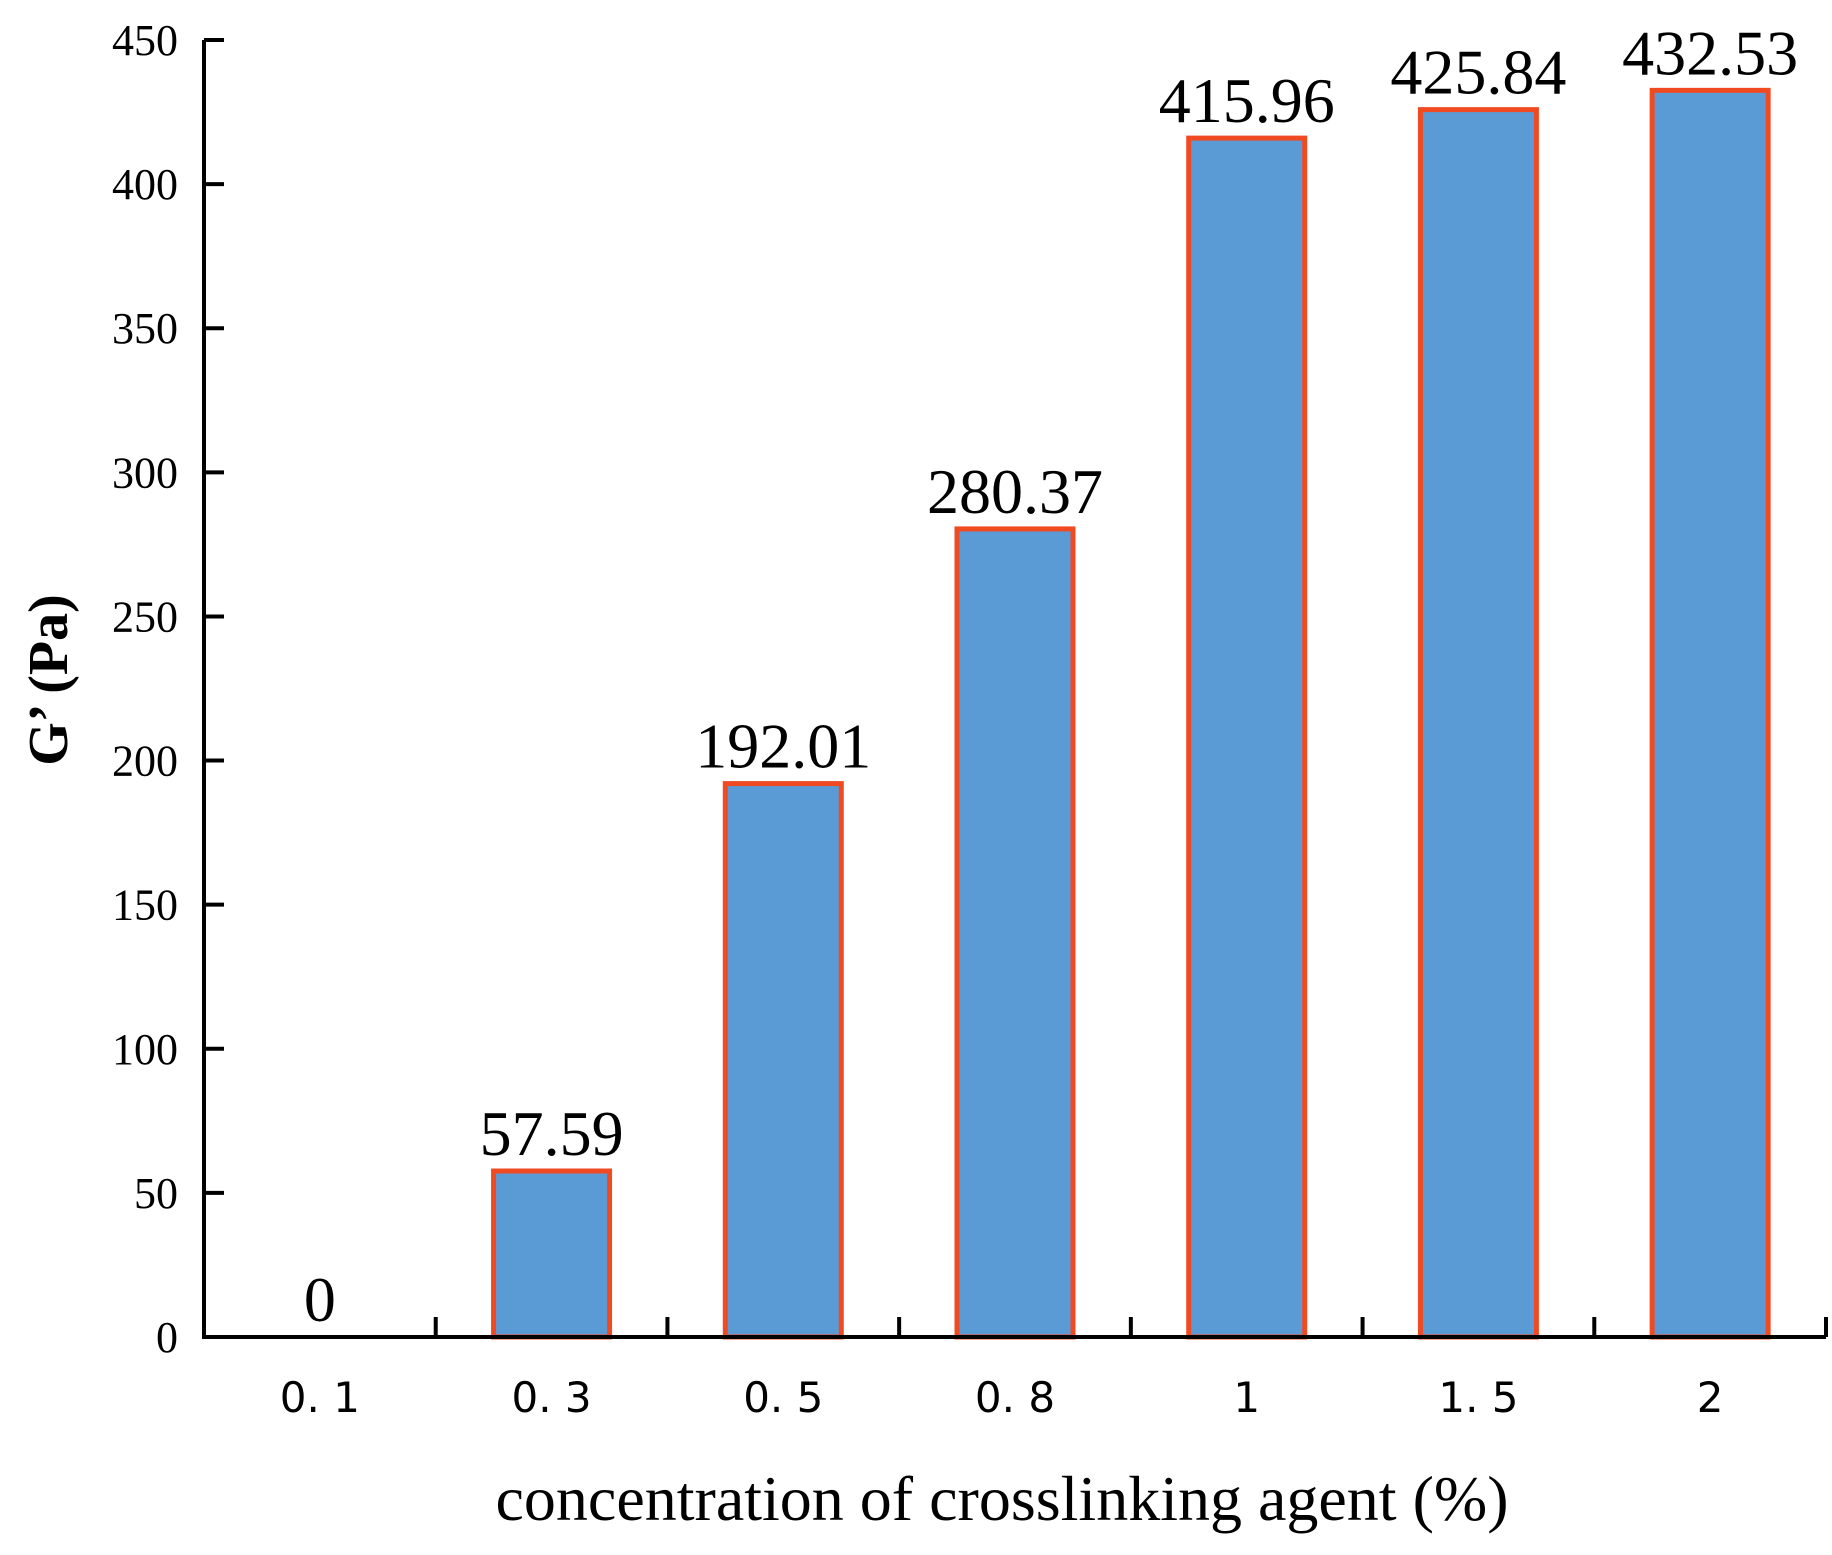  What do you see at coordinates (145, 689) in the screenshot?
I see `y-tick-labels: 0 50 100 150 200 250 300 350 400 450` at bounding box center [145, 689].